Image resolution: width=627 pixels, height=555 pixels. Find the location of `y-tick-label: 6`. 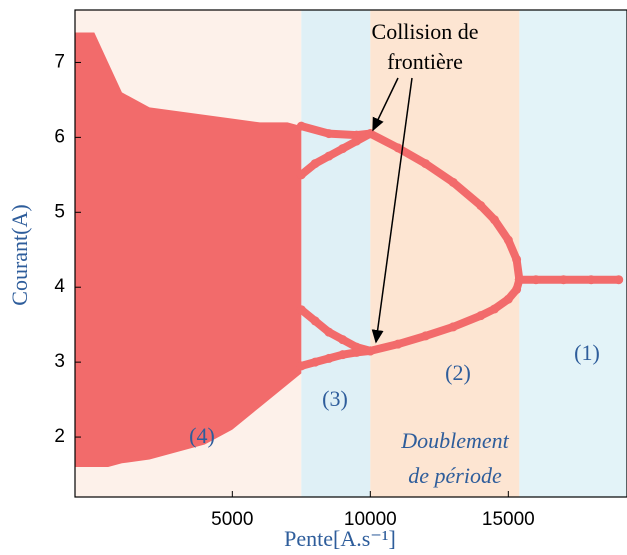

y-tick-label: 6 is located at coordinates (59, 136).